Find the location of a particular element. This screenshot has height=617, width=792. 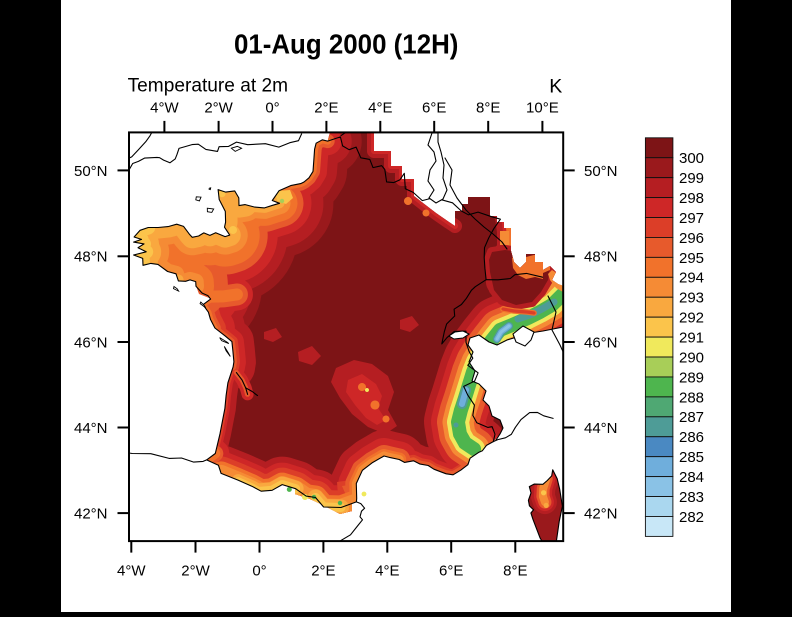

svg-text: 290 is located at coordinates (691, 357).